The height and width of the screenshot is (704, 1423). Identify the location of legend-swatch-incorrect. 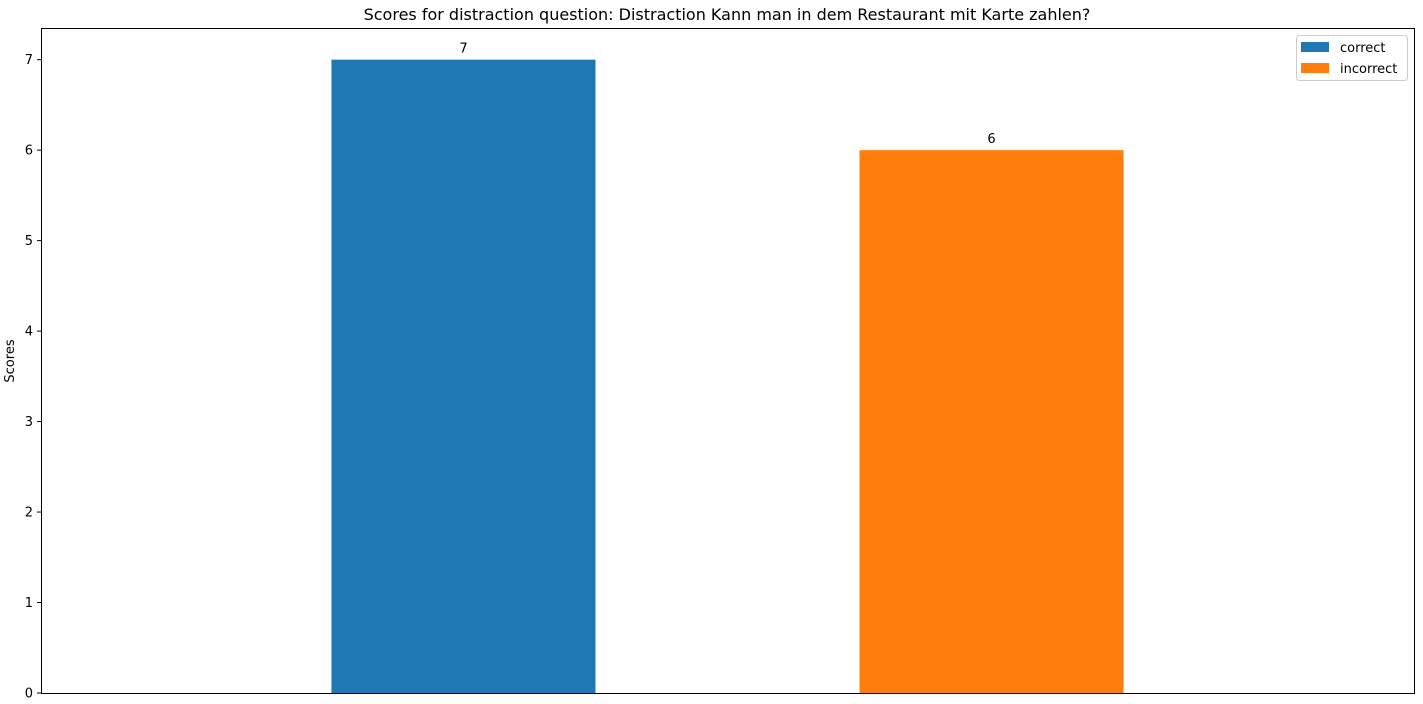
(1315, 68).